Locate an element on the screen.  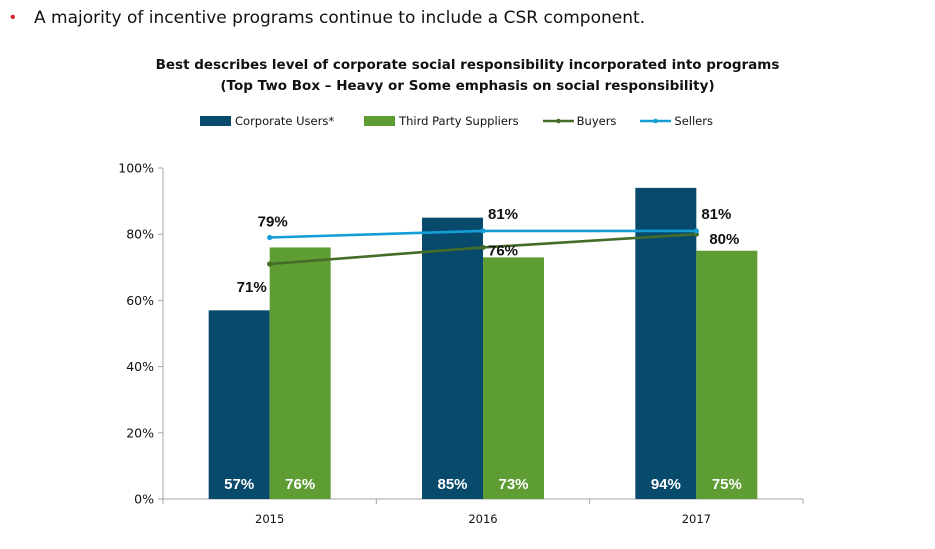
legend-swatch-third-party-suppliers is located at coordinates (380, 121).